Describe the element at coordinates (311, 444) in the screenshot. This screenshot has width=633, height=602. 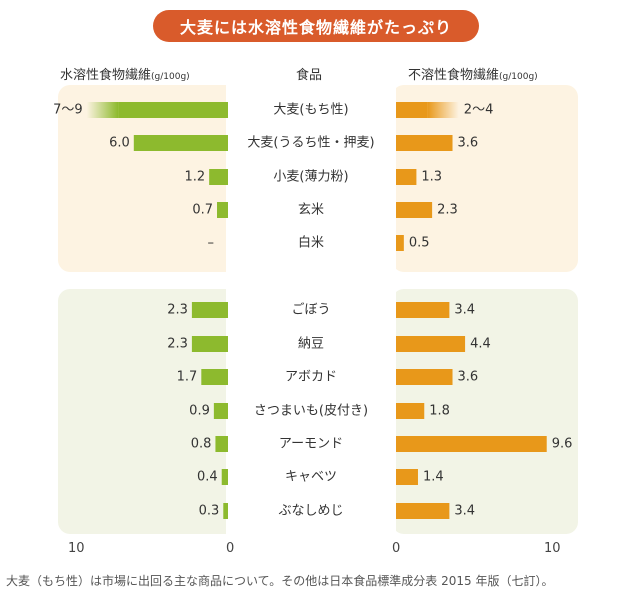
I see `food-label: アーモンド` at that location.